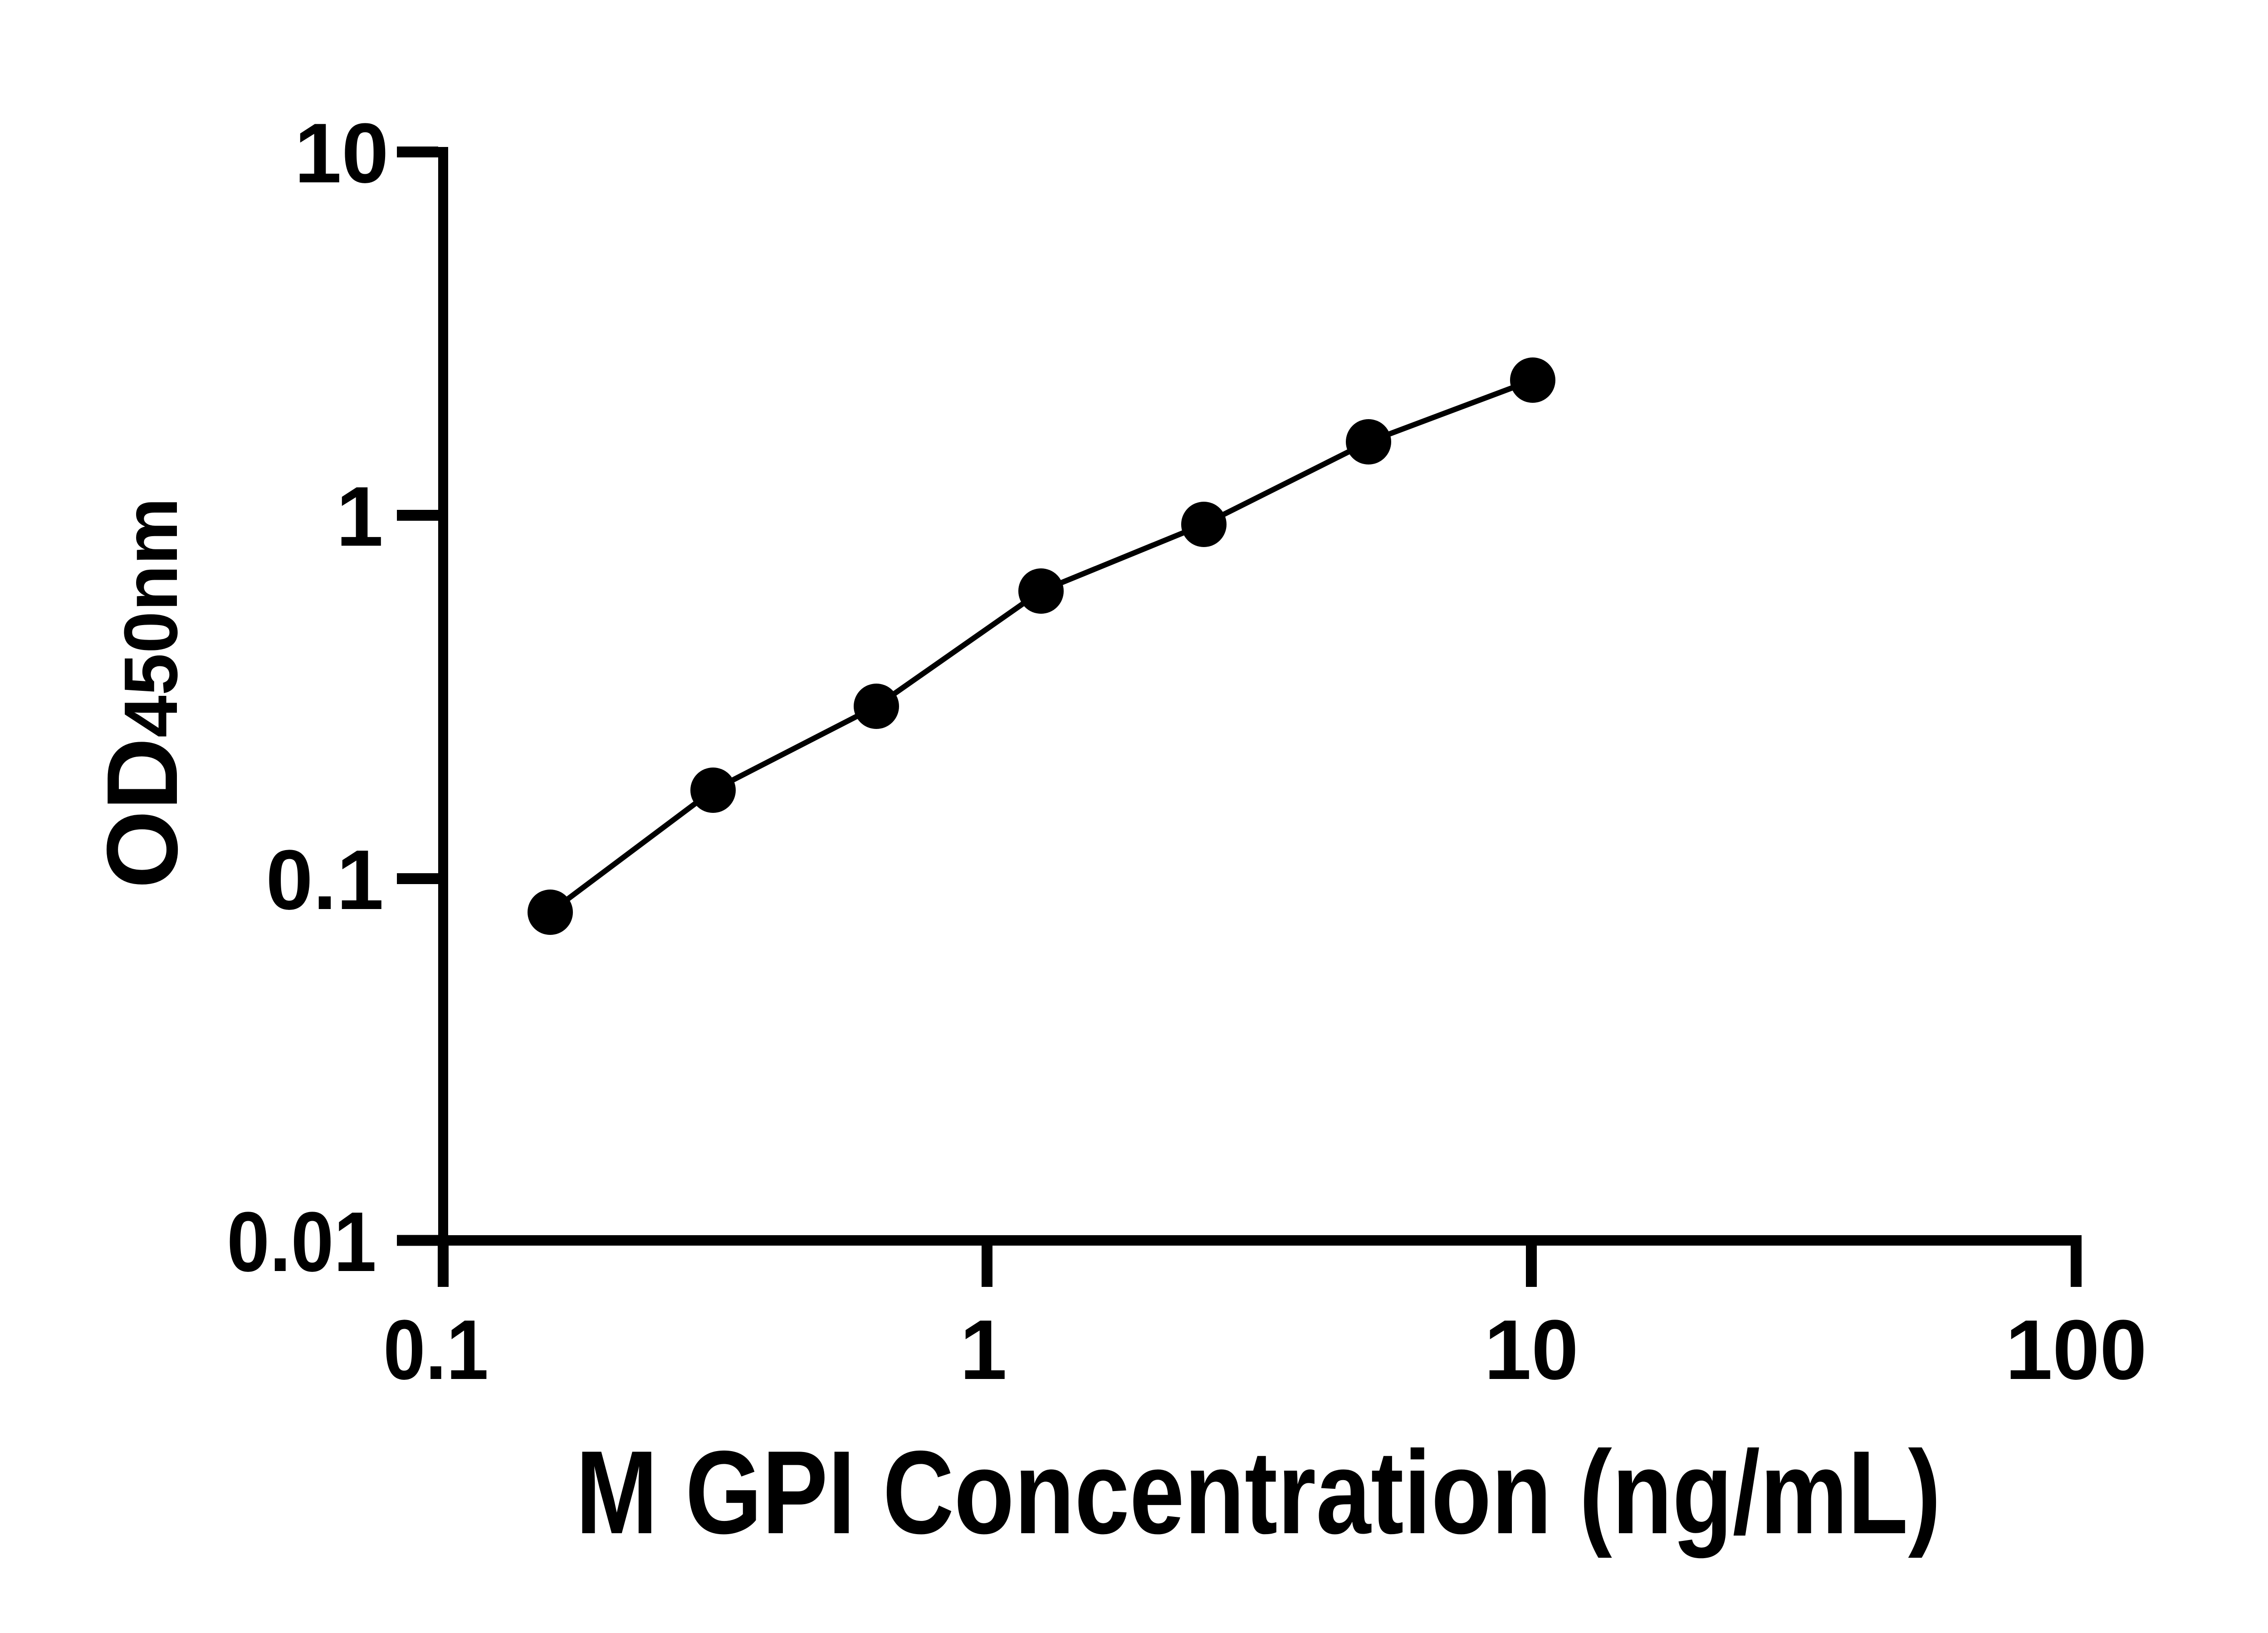  I want to click on svg-text: 100, so click(2076, 1349).